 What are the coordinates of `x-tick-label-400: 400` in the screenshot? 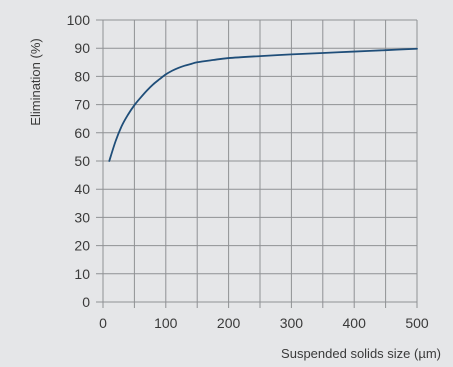 It's located at (355, 323).